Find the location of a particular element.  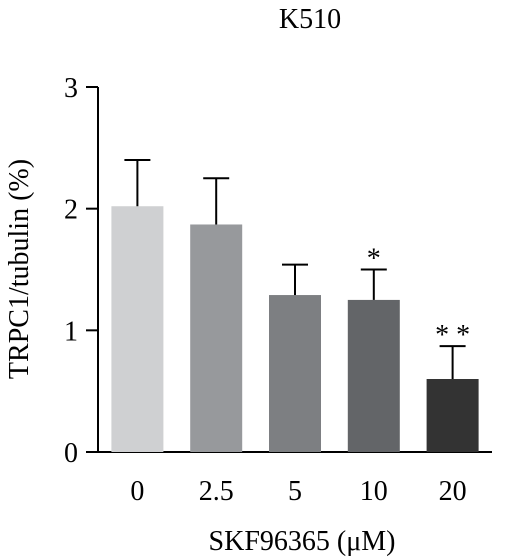

x-axis-label: SKF96365 (μM) is located at coordinates (302, 541).